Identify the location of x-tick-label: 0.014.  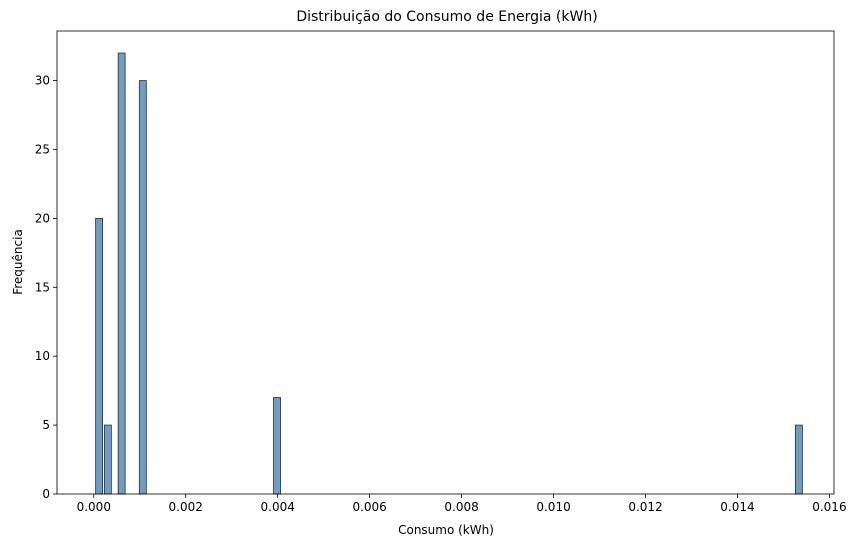
(737, 507).